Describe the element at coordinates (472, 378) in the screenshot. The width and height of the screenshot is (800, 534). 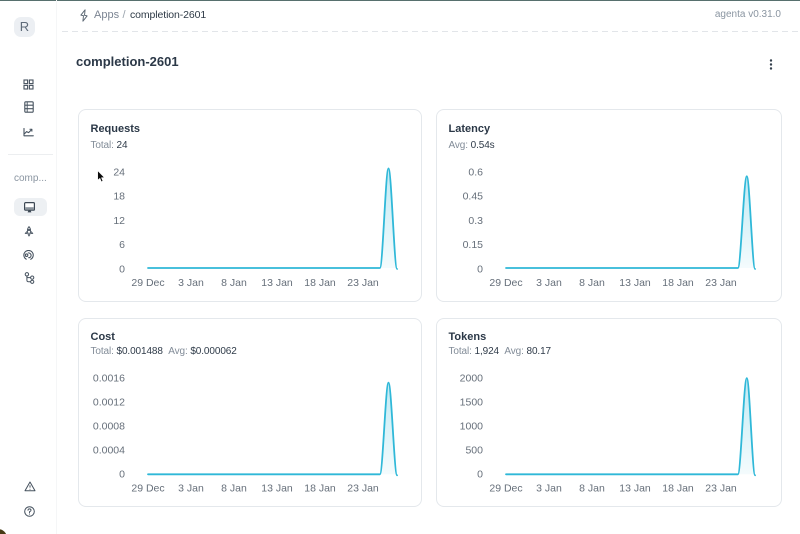
I see `svg-text: 2000` at that location.